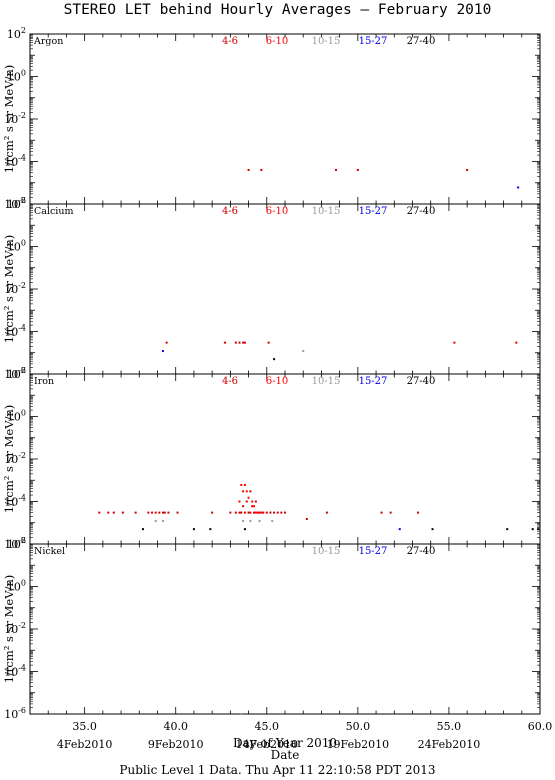 The height and width of the screenshot is (780, 555). Describe the element at coordinates (48, 41) in the screenshot. I see `element-label: Argon` at that location.